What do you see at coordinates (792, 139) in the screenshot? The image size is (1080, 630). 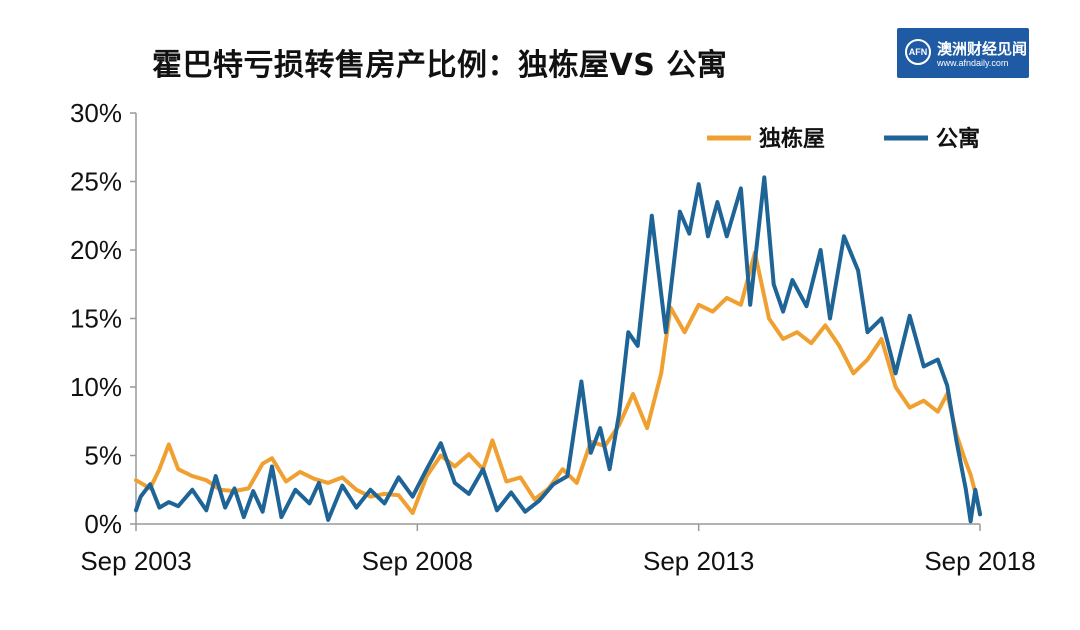 I see `legend-label-1: 独栋屋` at bounding box center [792, 139].